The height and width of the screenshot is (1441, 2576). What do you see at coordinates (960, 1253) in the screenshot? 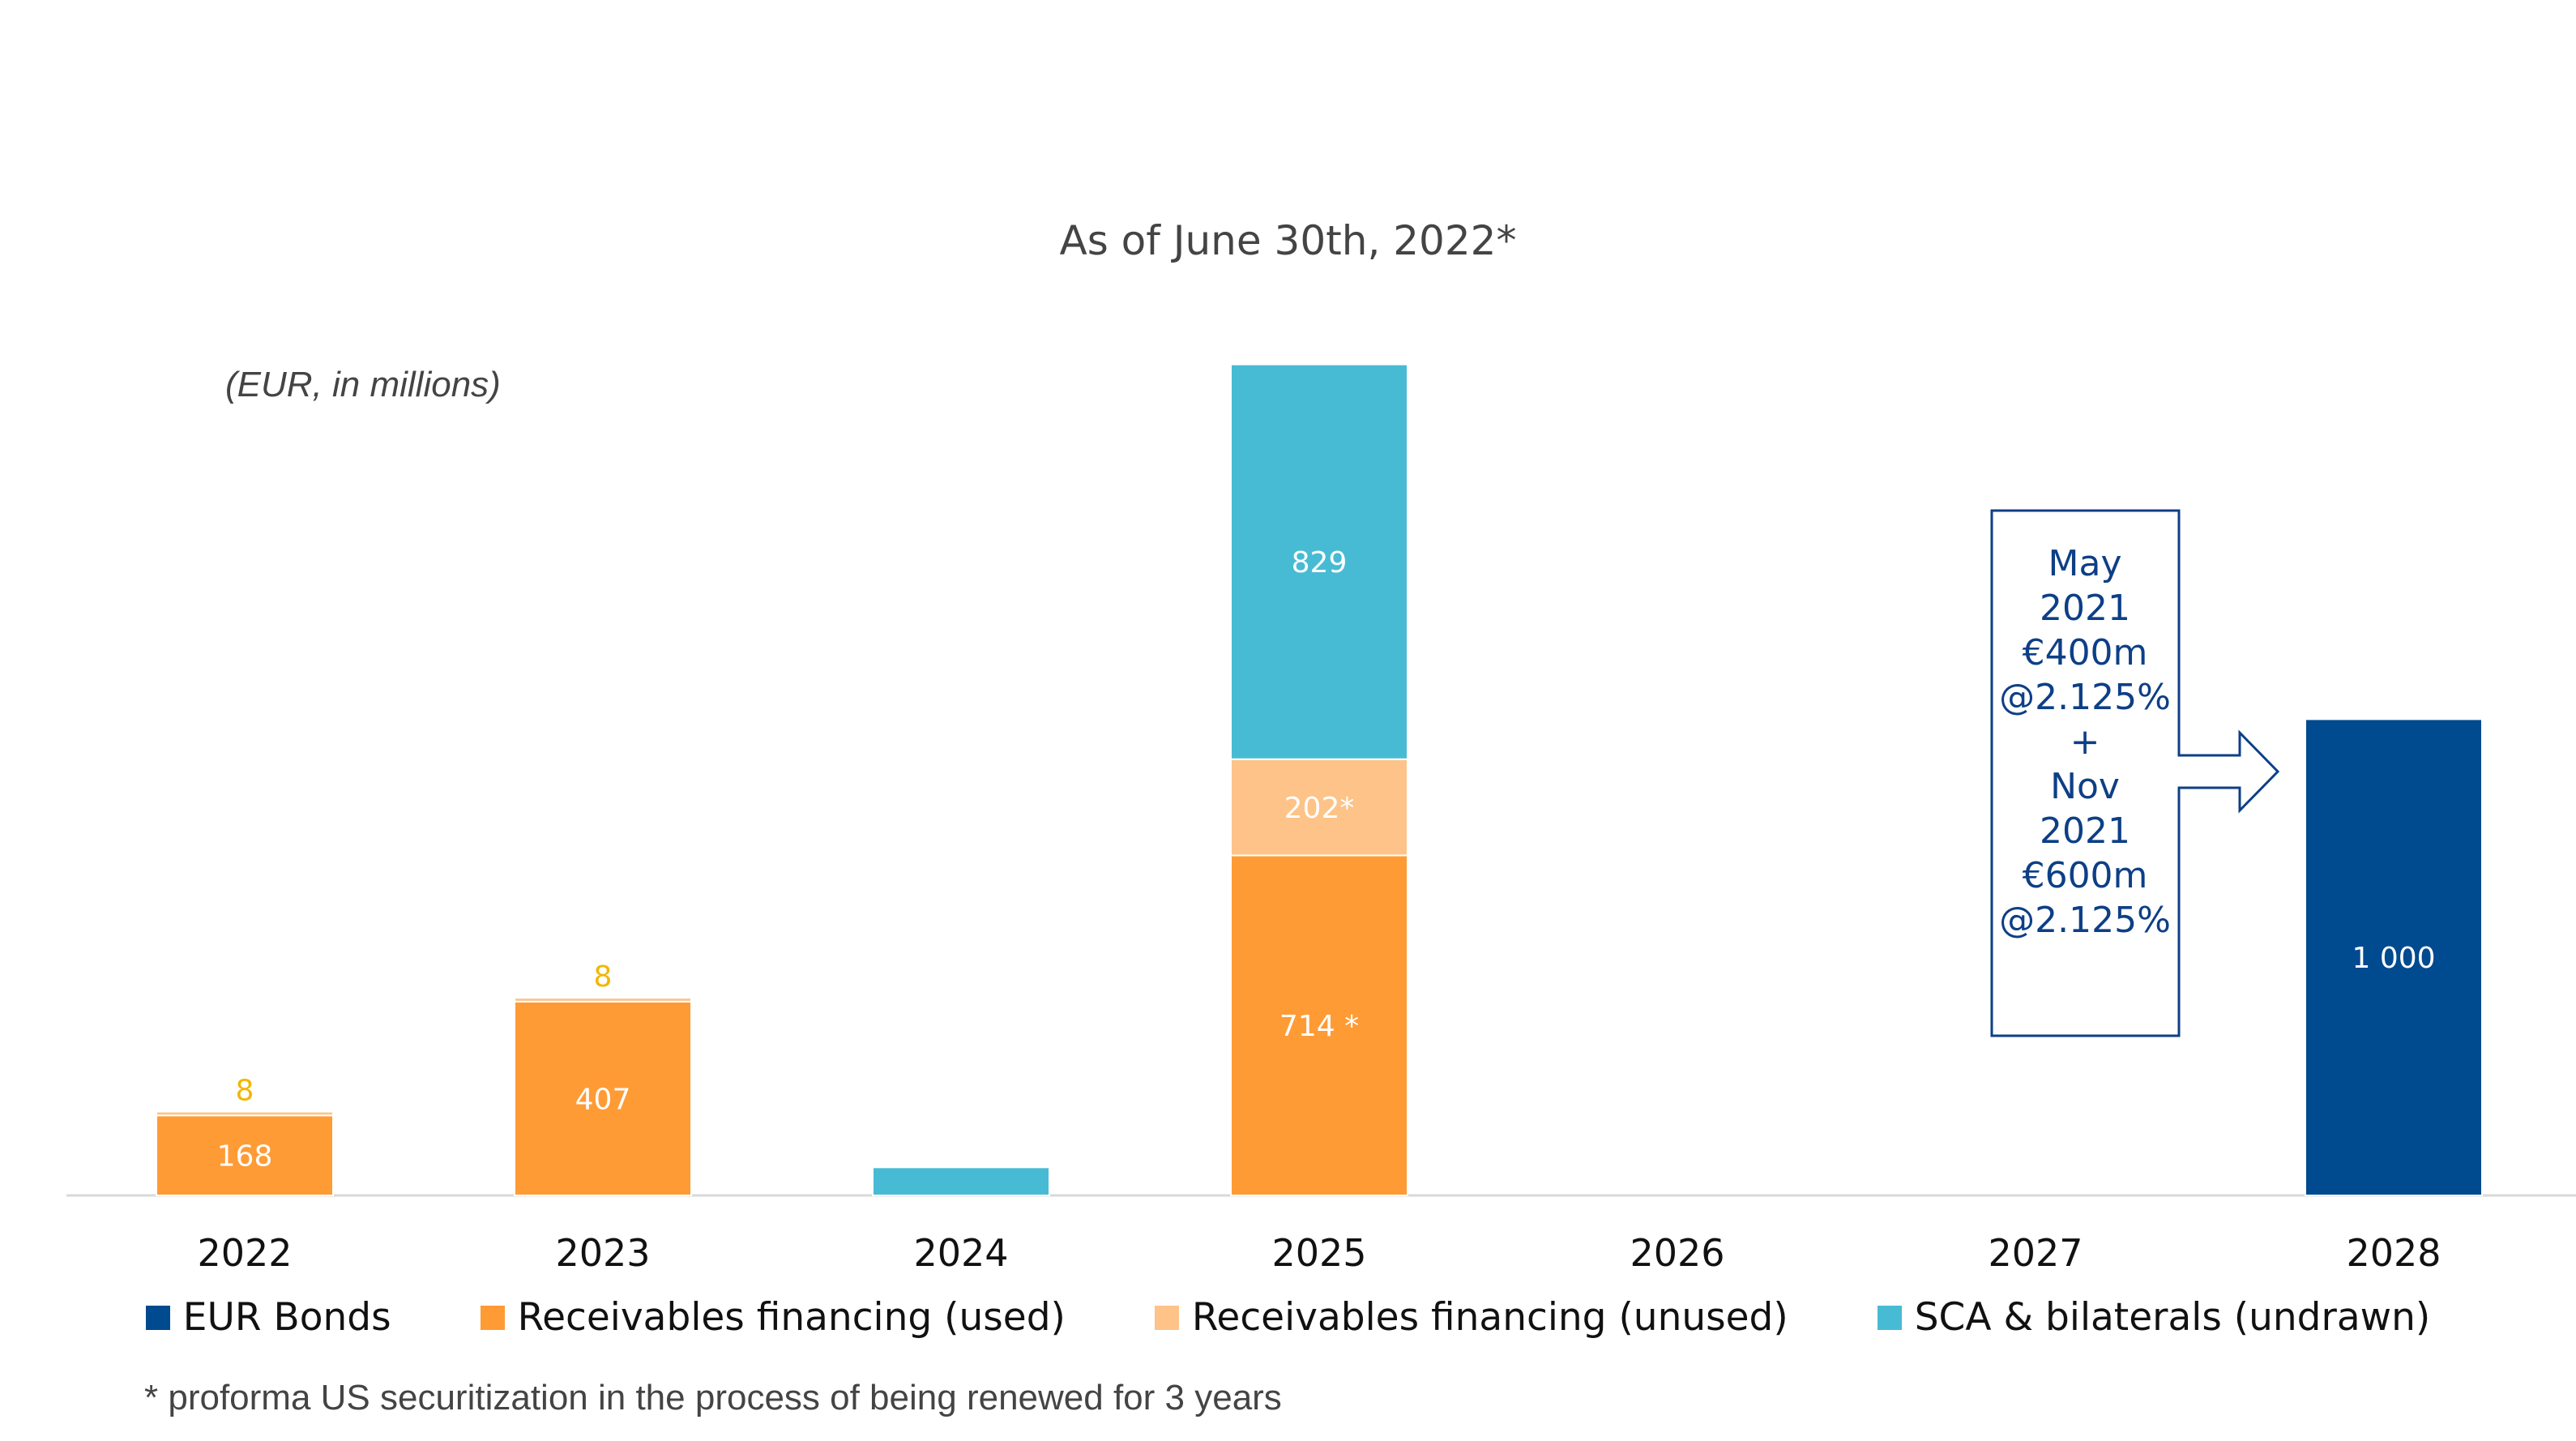
I see `x-tick-label-2024: 2024` at bounding box center [960, 1253].